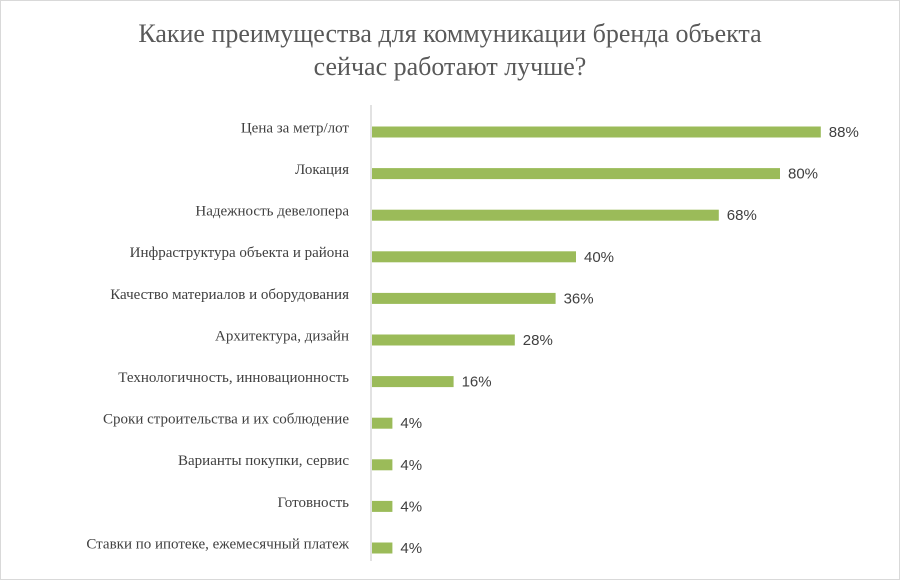  What do you see at coordinates (229, 295) in the screenshot?
I see `category-label: Качество материалов и оборудования` at bounding box center [229, 295].